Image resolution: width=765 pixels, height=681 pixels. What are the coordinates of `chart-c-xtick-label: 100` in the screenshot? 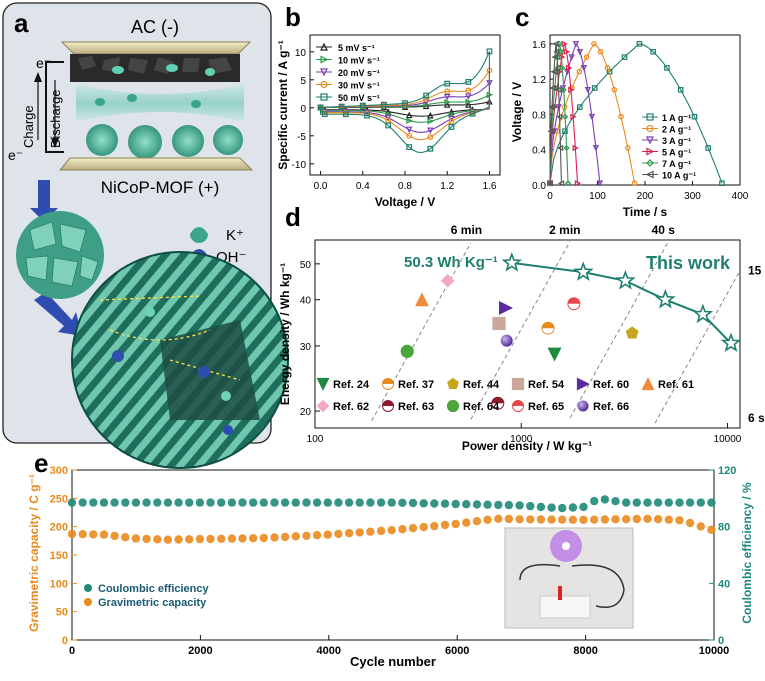 It's located at (597, 196).